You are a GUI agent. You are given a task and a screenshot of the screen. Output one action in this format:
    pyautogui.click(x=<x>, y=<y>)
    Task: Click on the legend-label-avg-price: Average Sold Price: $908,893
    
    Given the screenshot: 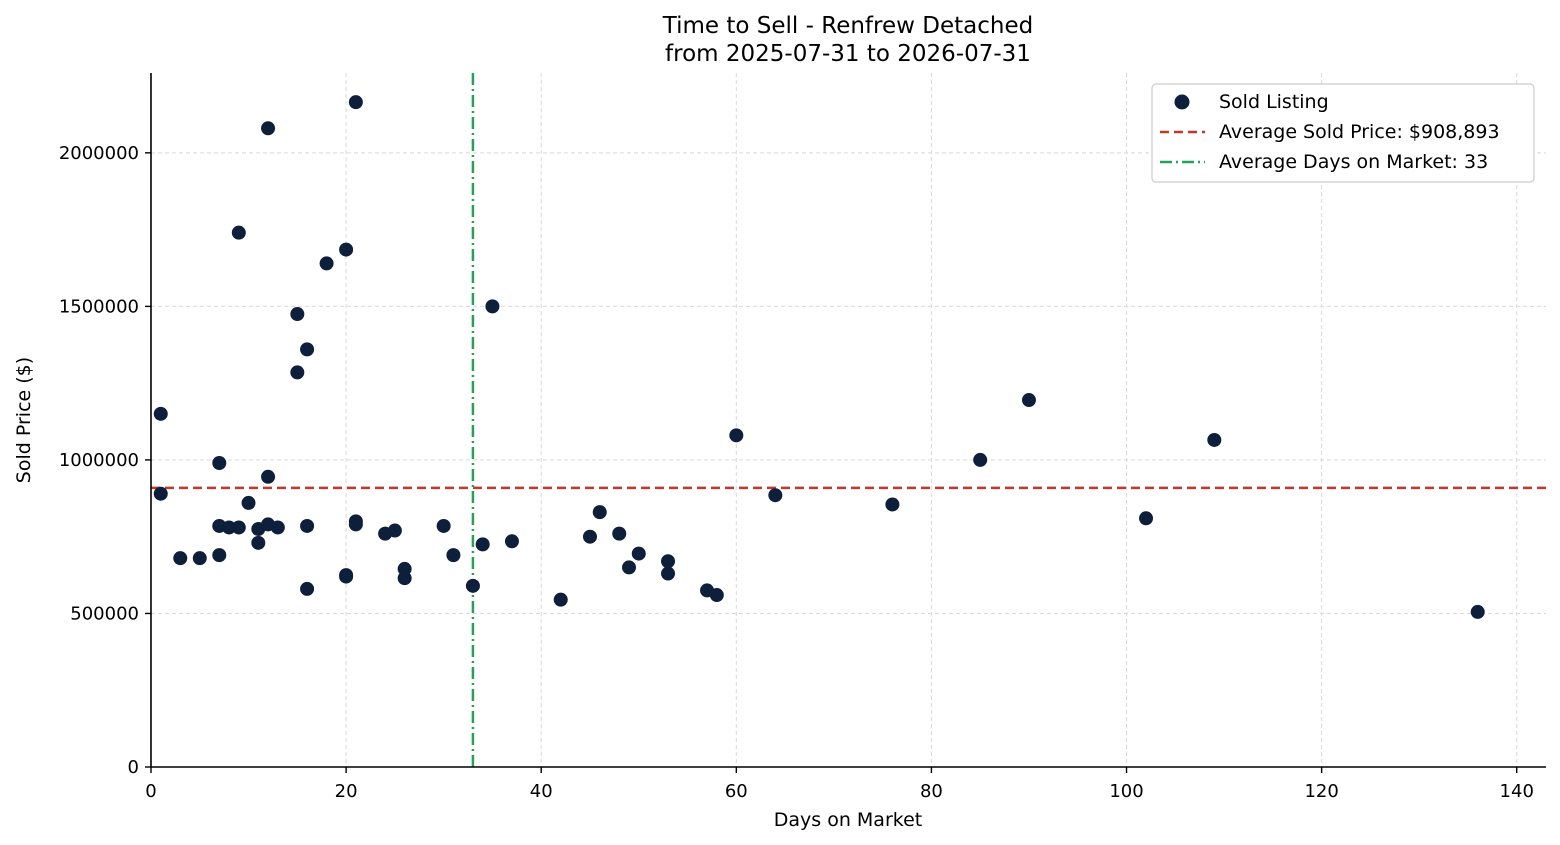 What is the action you would take?
    pyautogui.click(x=1359, y=132)
    